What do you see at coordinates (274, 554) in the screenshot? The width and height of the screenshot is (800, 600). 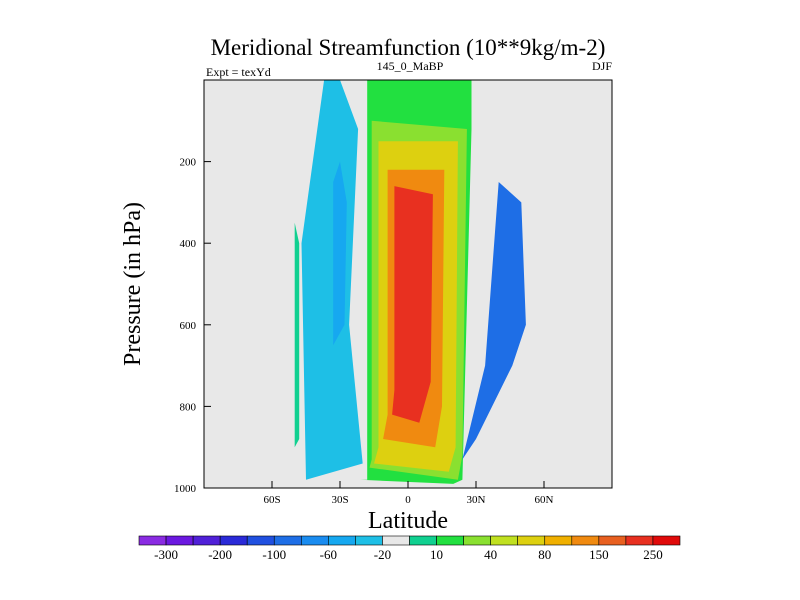 I see `colorbar-label: -100` at bounding box center [274, 554].